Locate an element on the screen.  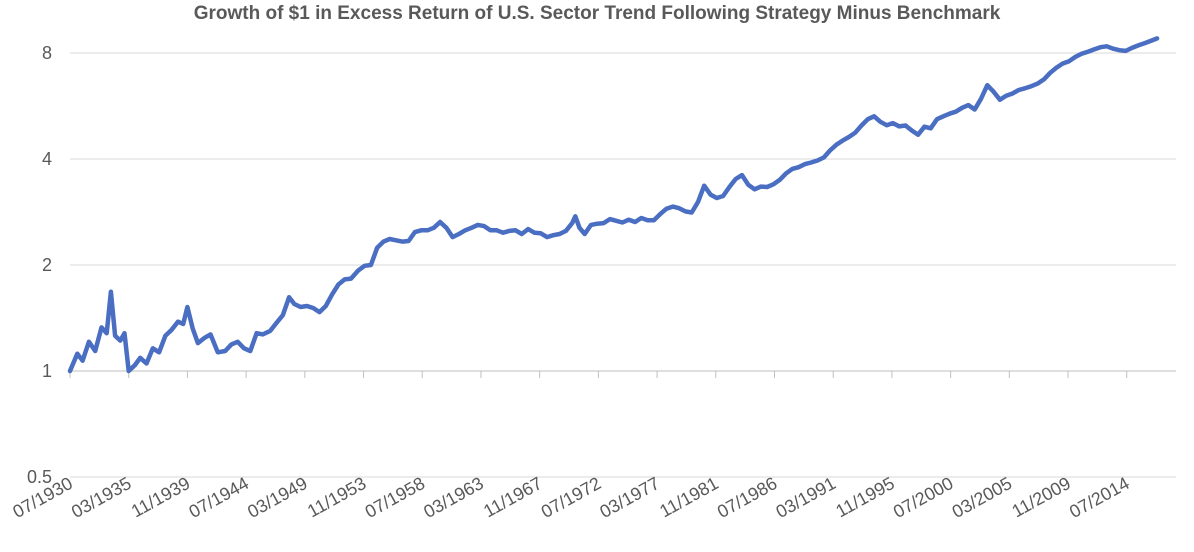
x-tick-label: 03/1949 is located at coordinates (277, 497).